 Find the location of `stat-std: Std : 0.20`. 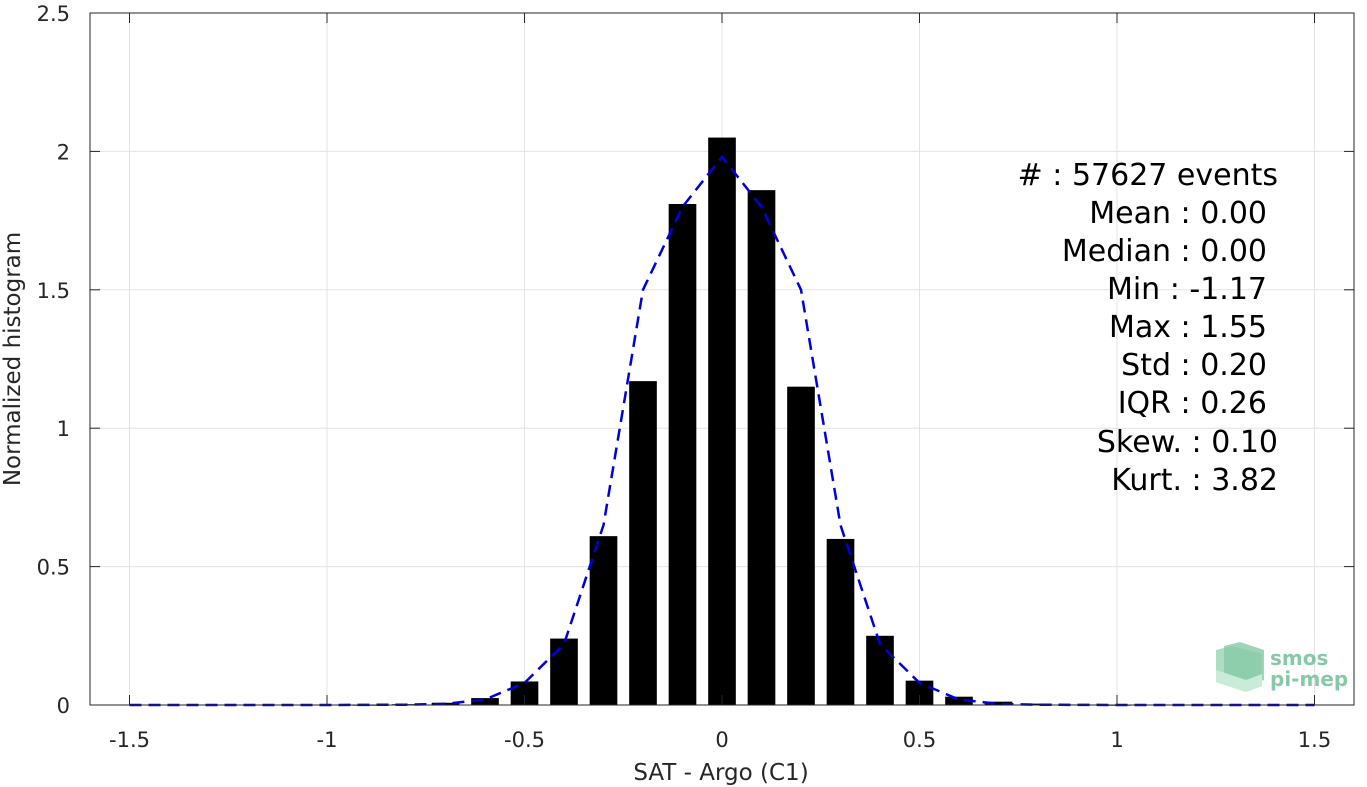

stat-std: Std : 0.20 is located at coordinates (1194, 365).